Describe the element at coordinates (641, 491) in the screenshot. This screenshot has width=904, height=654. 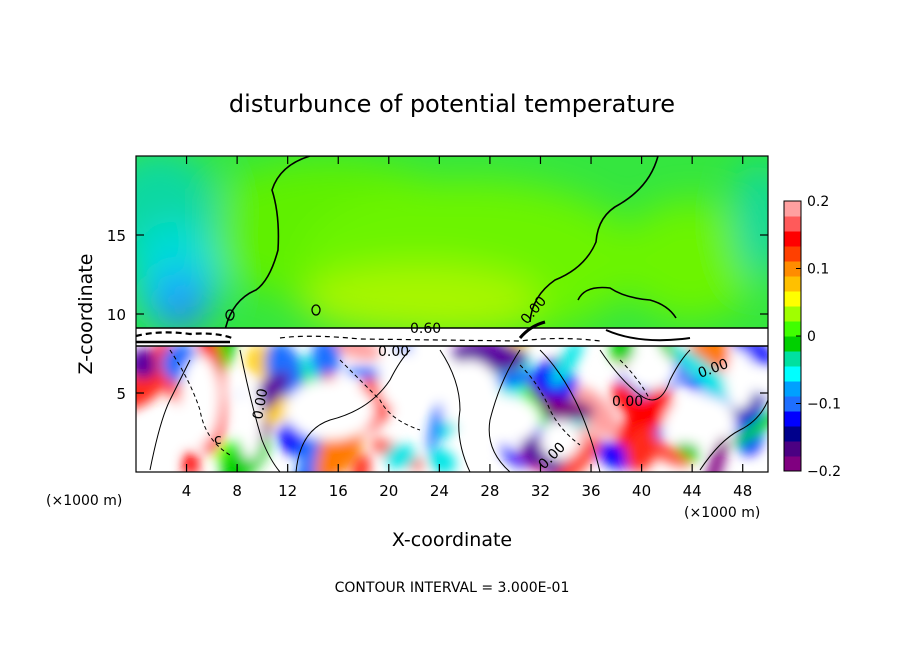
I see `x-tick-label: 40` at that location.